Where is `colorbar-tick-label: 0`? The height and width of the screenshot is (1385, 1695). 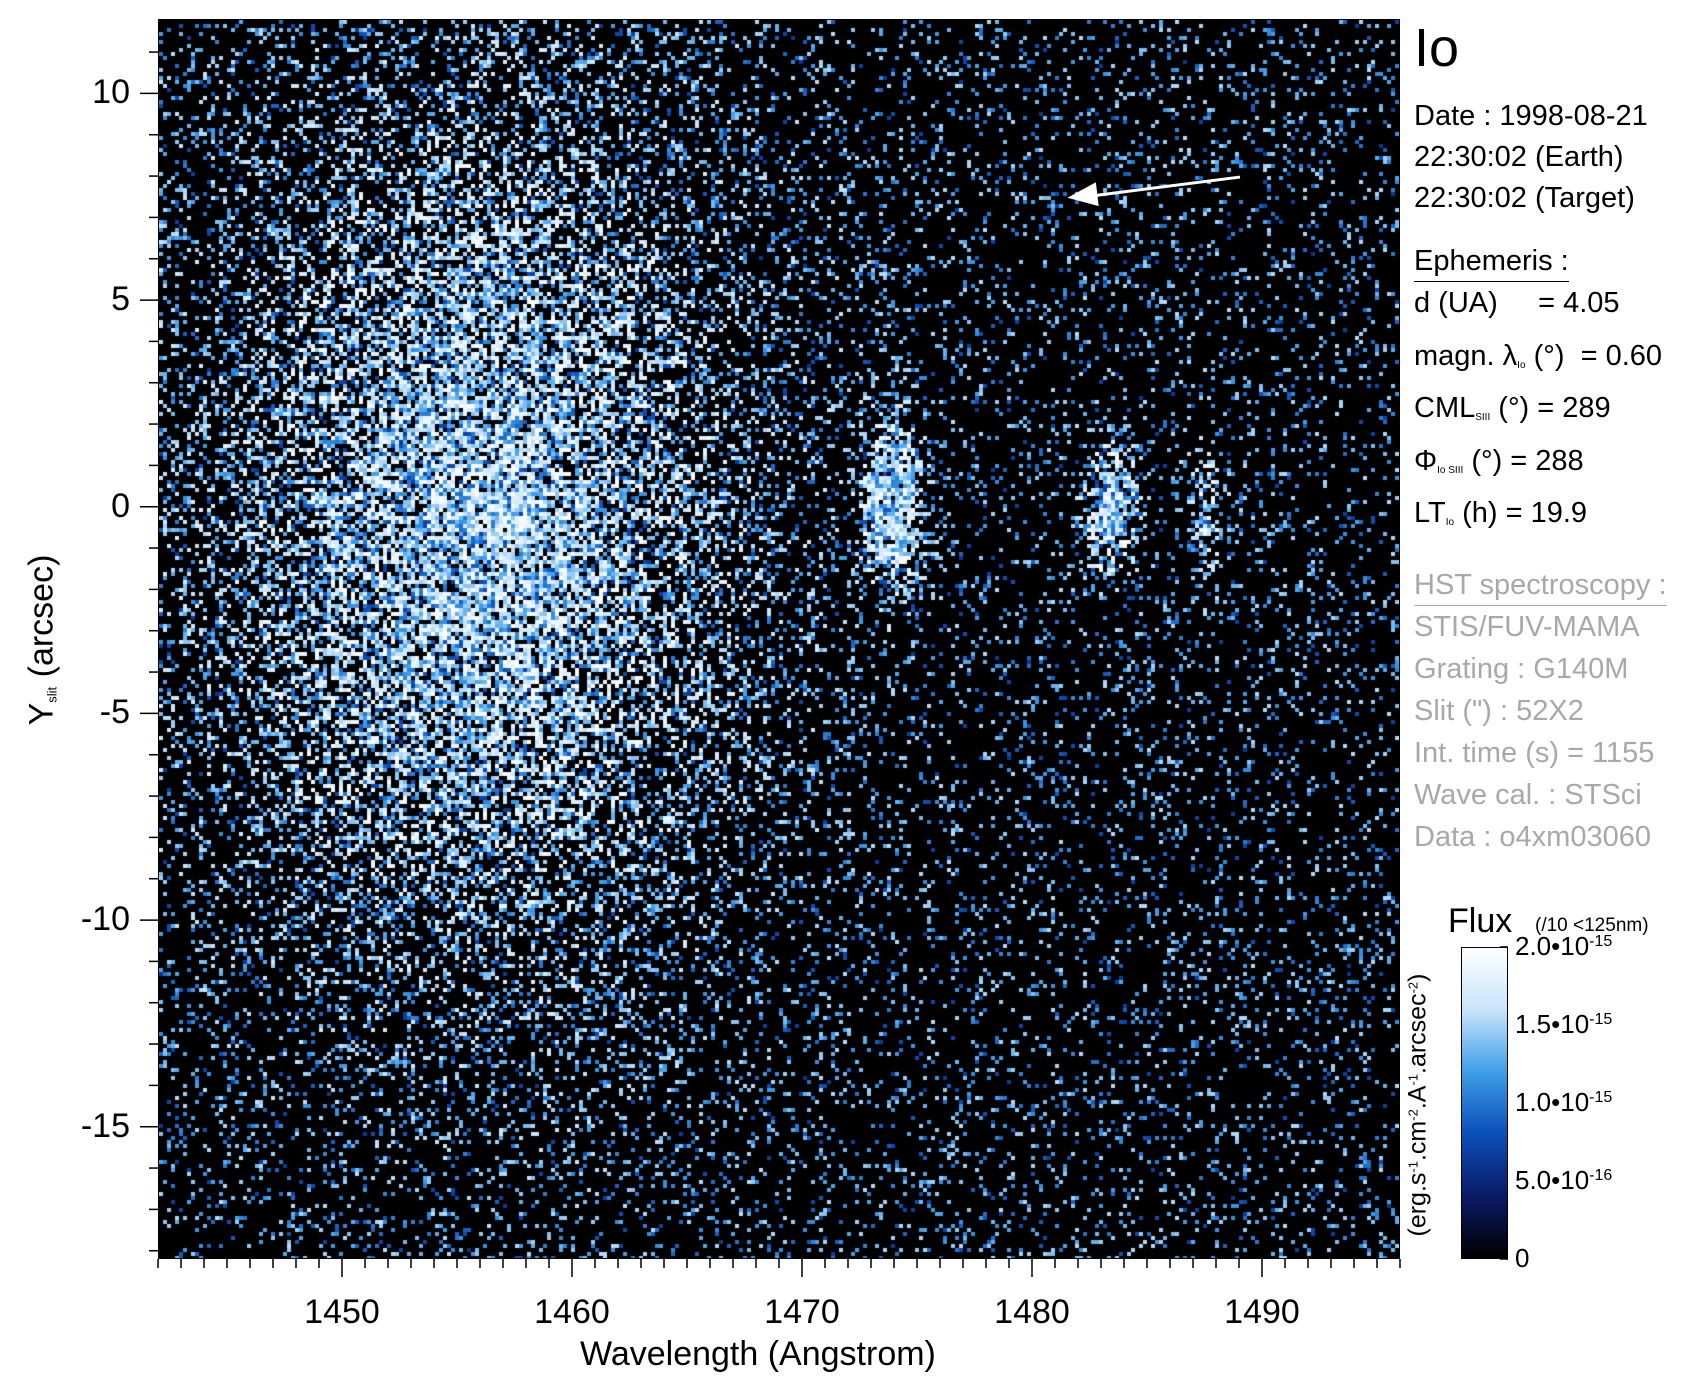
colorbar-tick-label: 0 is located at coordinates (1522, 1258).